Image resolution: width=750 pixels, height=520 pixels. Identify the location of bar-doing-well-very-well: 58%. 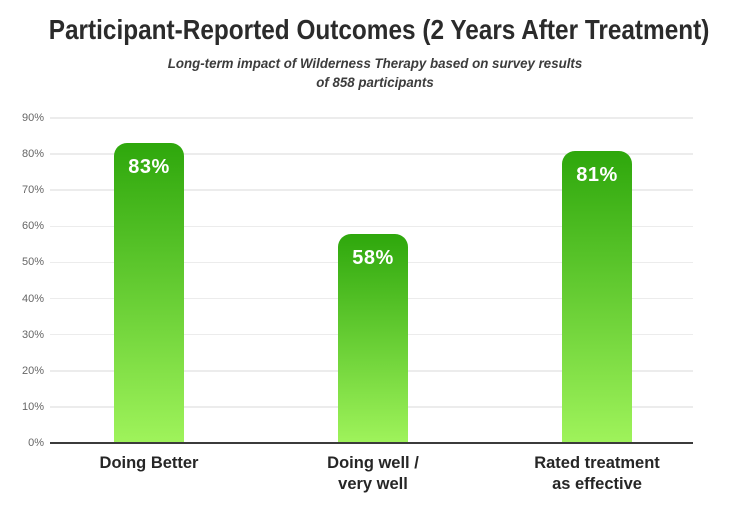
(373, 338).